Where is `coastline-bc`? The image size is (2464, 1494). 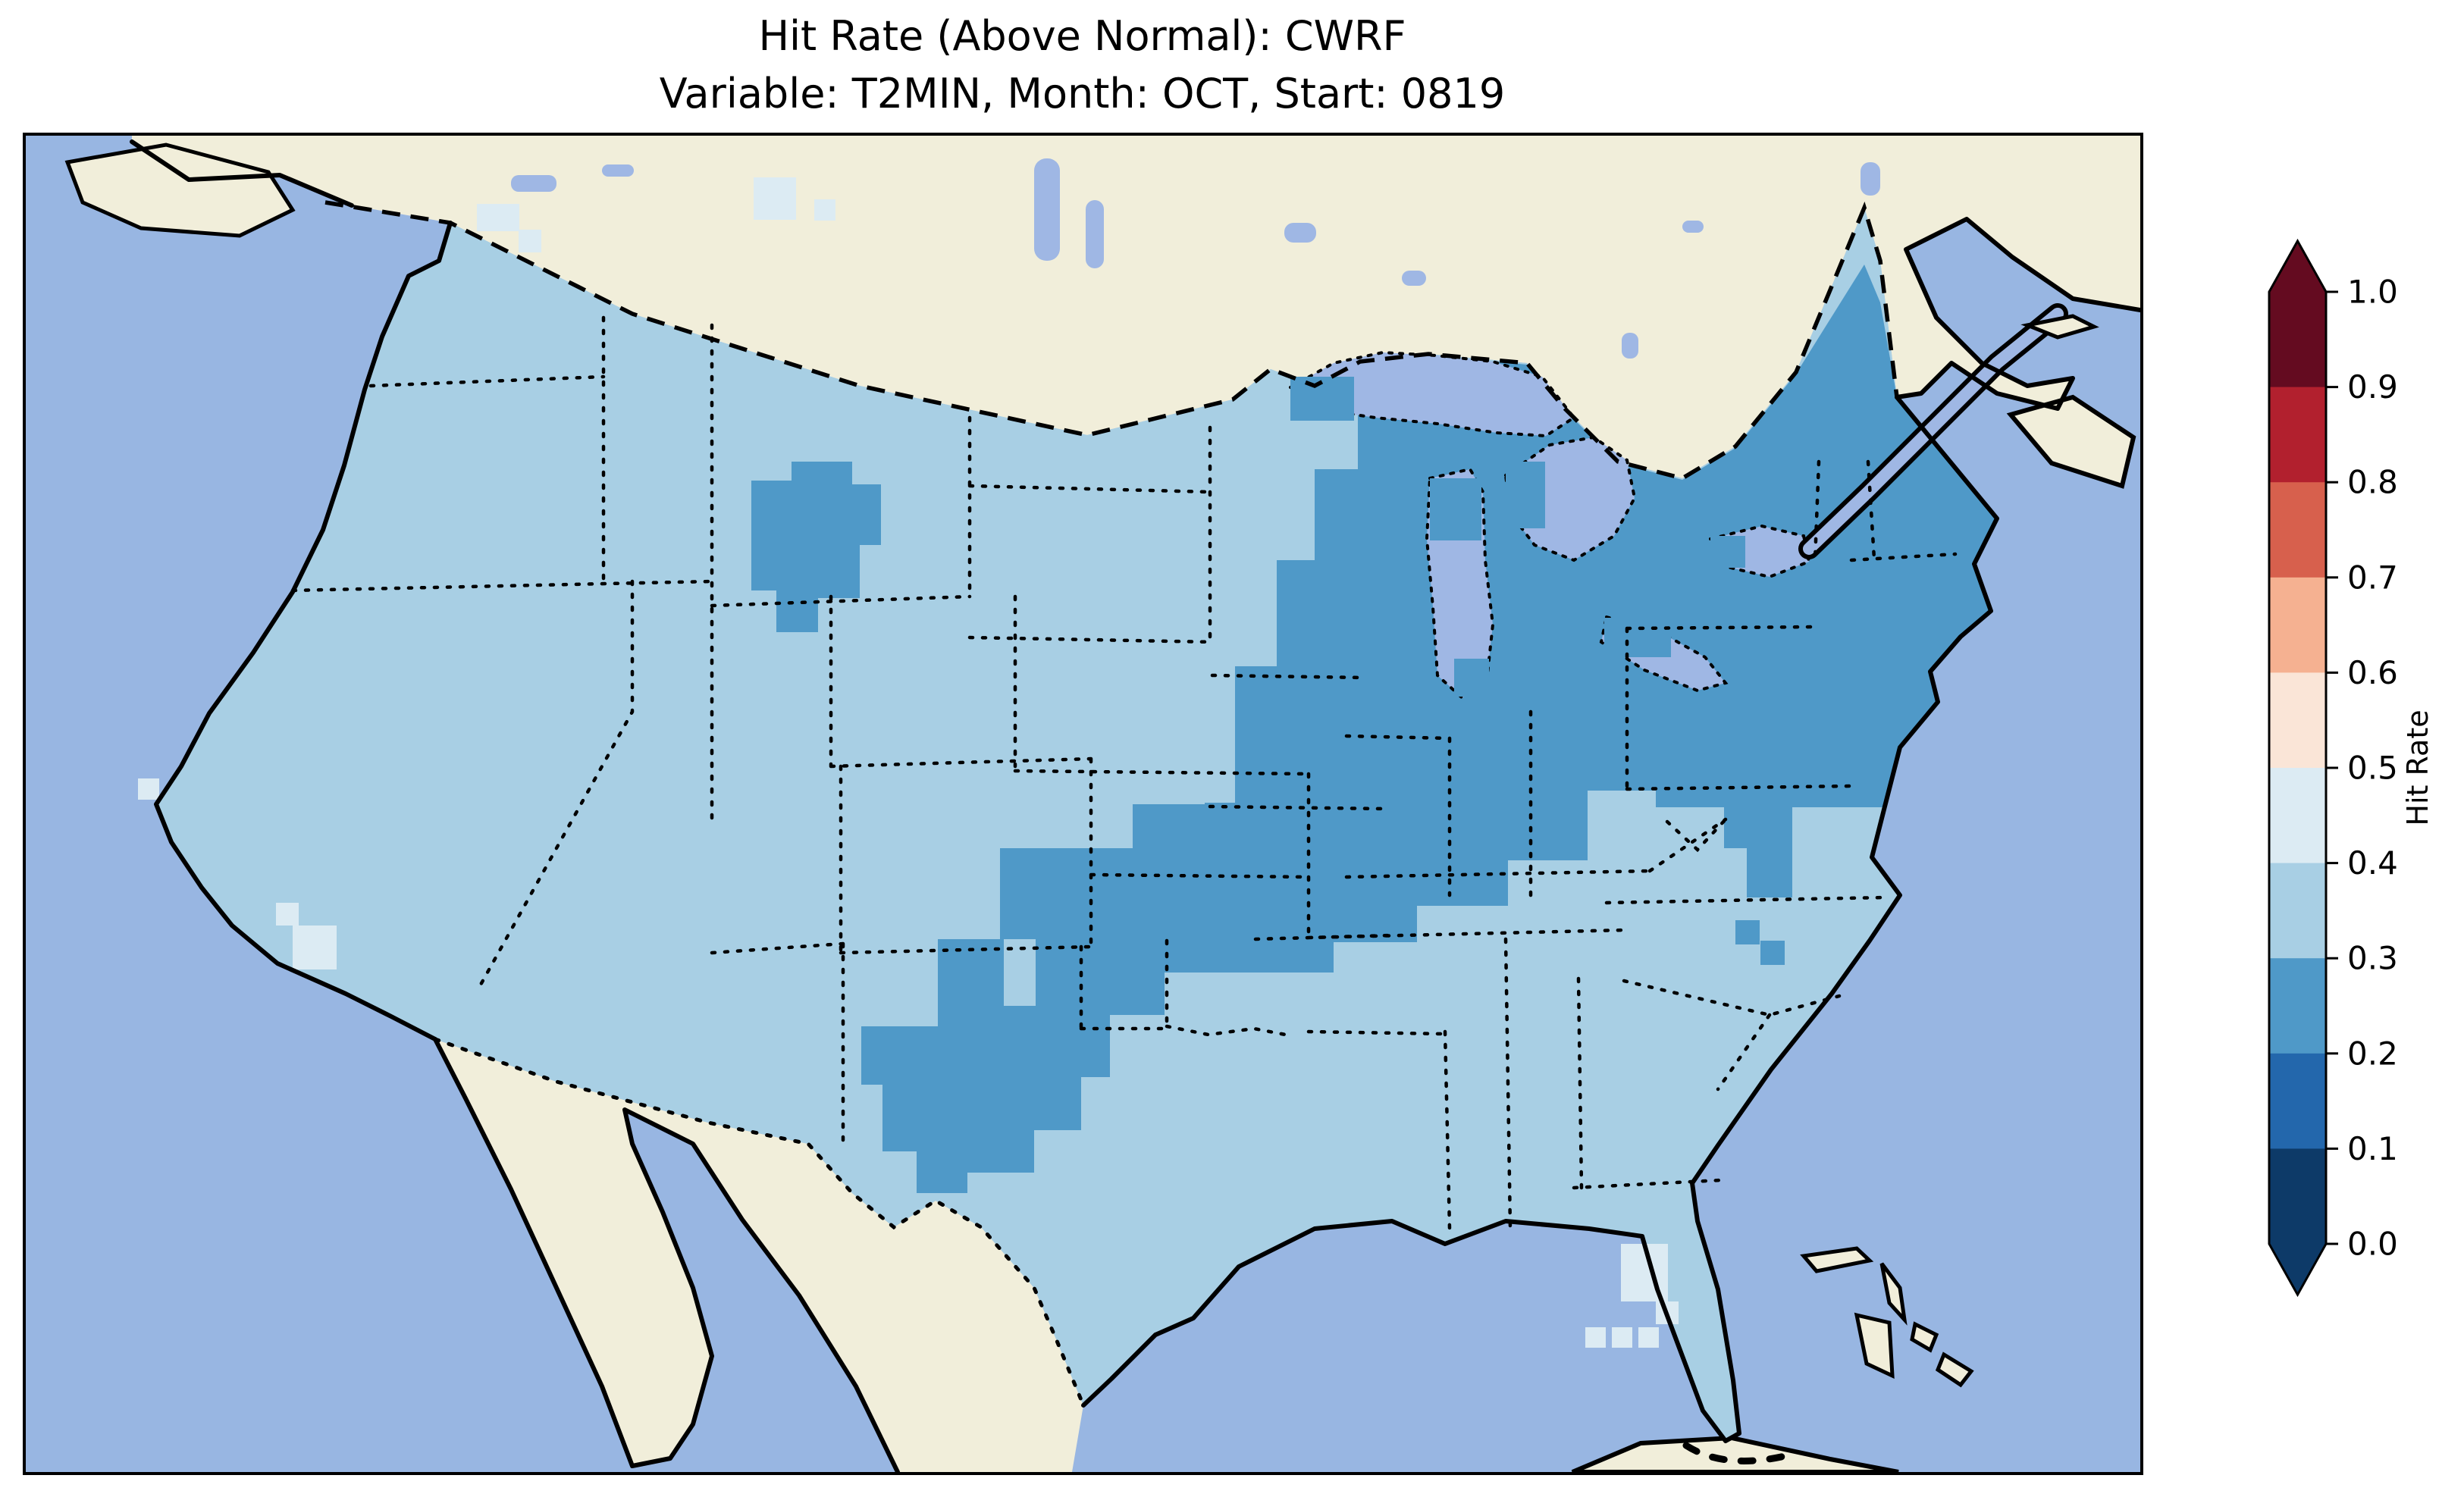
coastline-bc is located at coordinates (242, 173).